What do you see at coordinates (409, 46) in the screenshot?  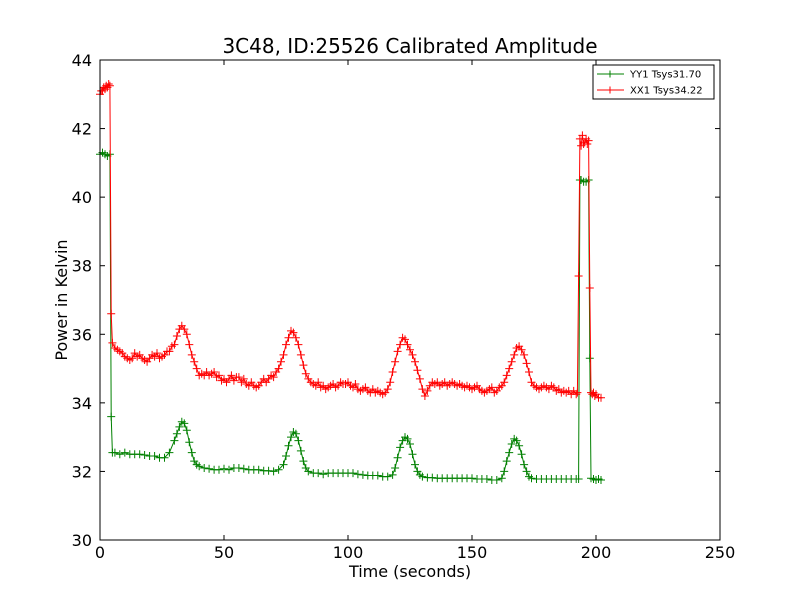 I see `chart-title: 3C48, ID:25526 Calibrated Amplitude` at bounding box center [409, 46].